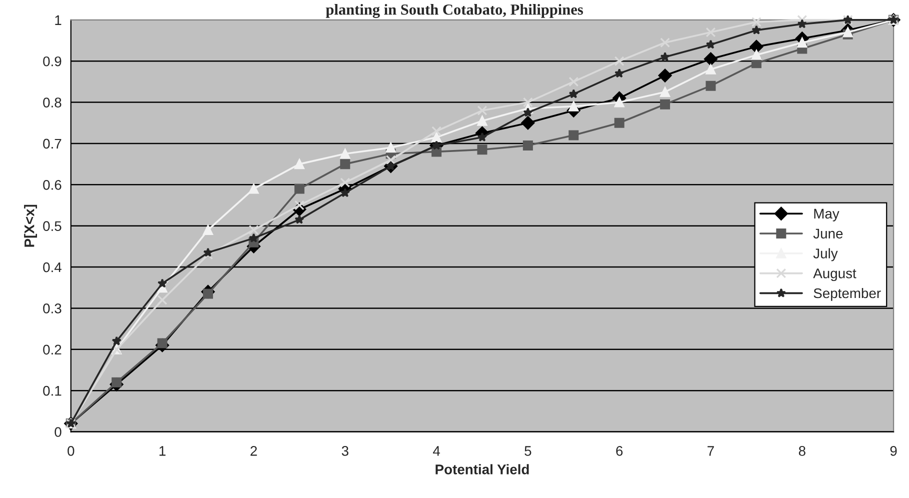 This screenshot has height=498, width=909. Describe the element at coordinates (52, 61) in the screenshot. I see `y-tick-label: 0.9` at that location.